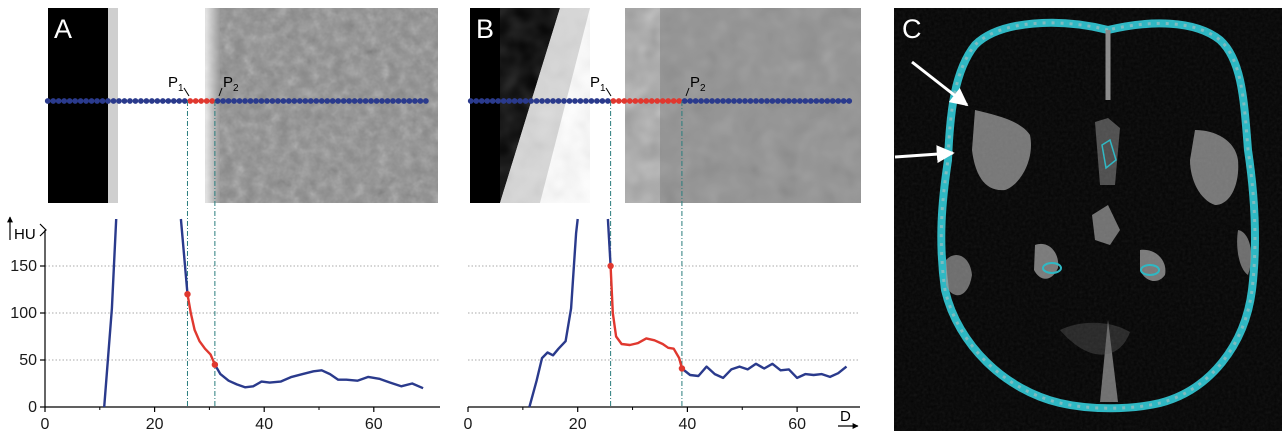  I want to click on panel-a-ct-crop, so click(243, 105).